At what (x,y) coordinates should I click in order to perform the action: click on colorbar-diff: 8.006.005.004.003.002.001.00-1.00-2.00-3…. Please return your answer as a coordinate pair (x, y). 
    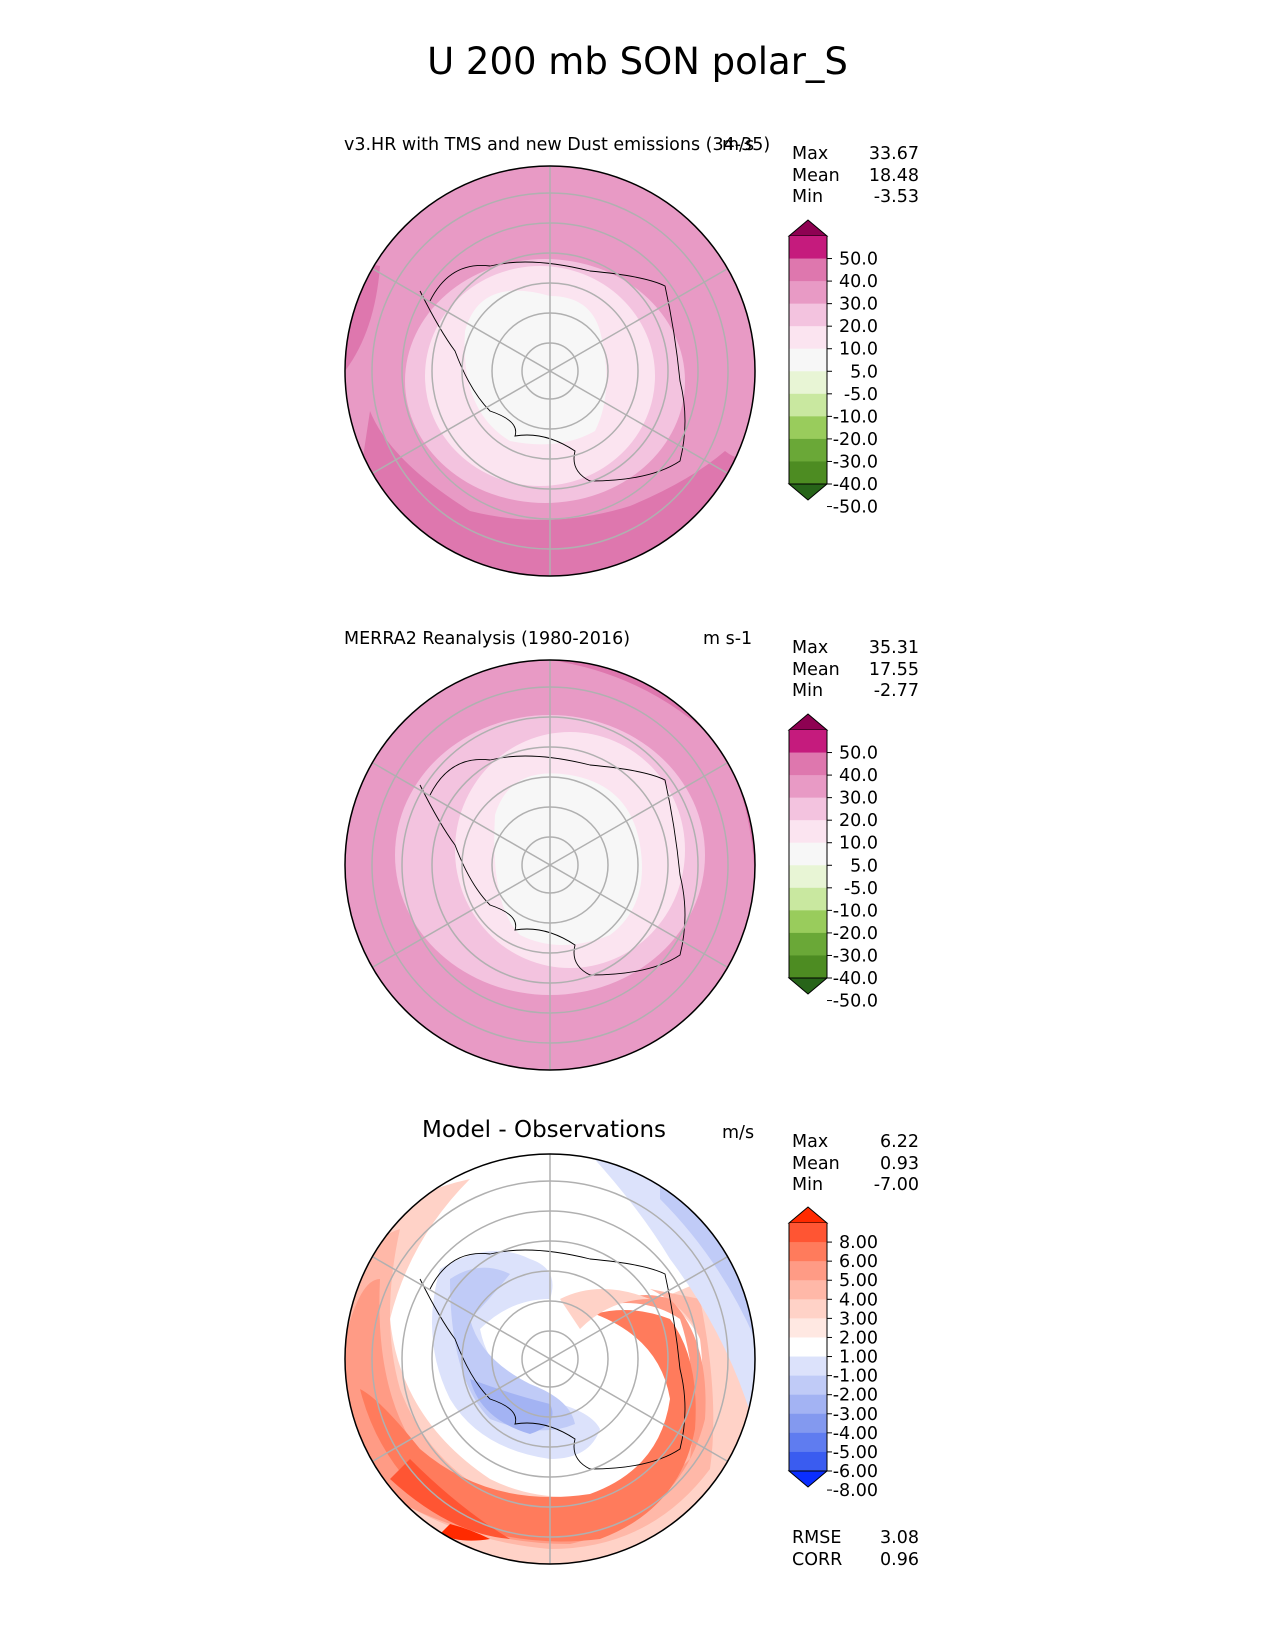
    Looking at the image, I should click on (832, 1353).